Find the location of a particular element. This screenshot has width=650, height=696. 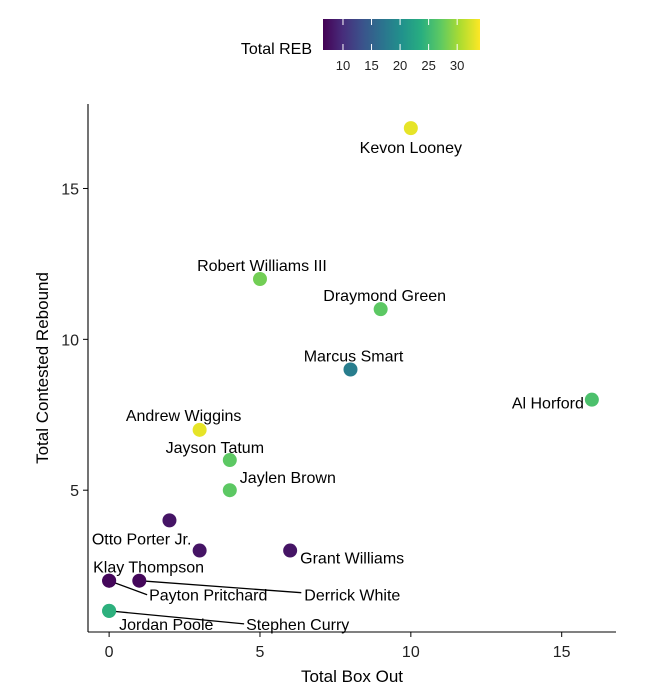

point-label: Payton Pritchard is located at coordinates (208, 596).